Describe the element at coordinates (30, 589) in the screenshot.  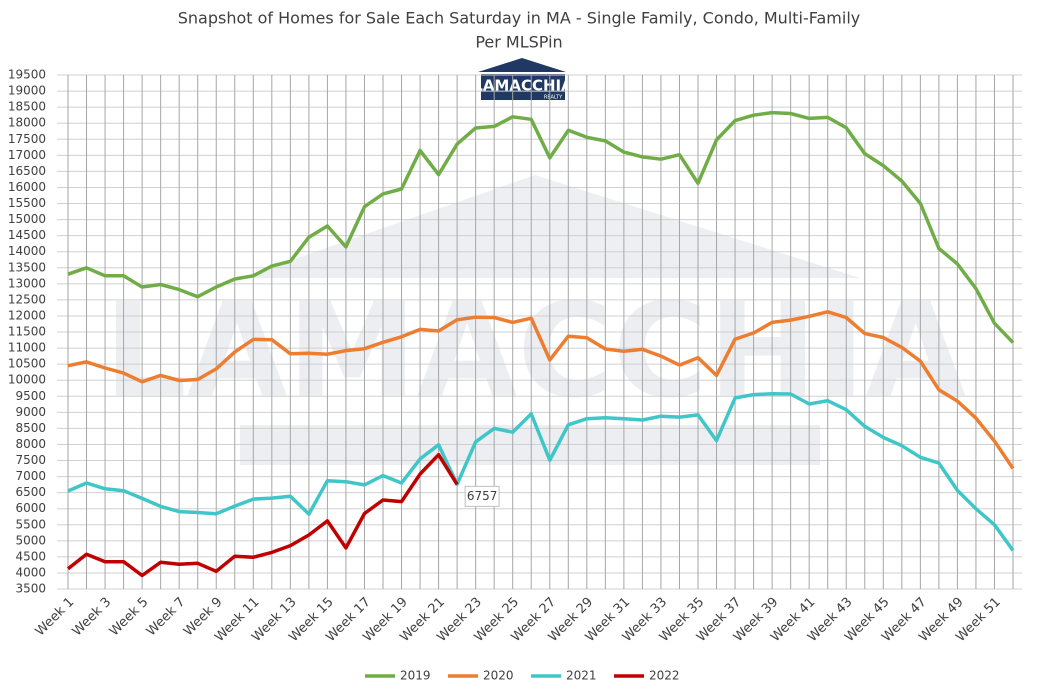
I see `y-tick-label: 3500` at that location.